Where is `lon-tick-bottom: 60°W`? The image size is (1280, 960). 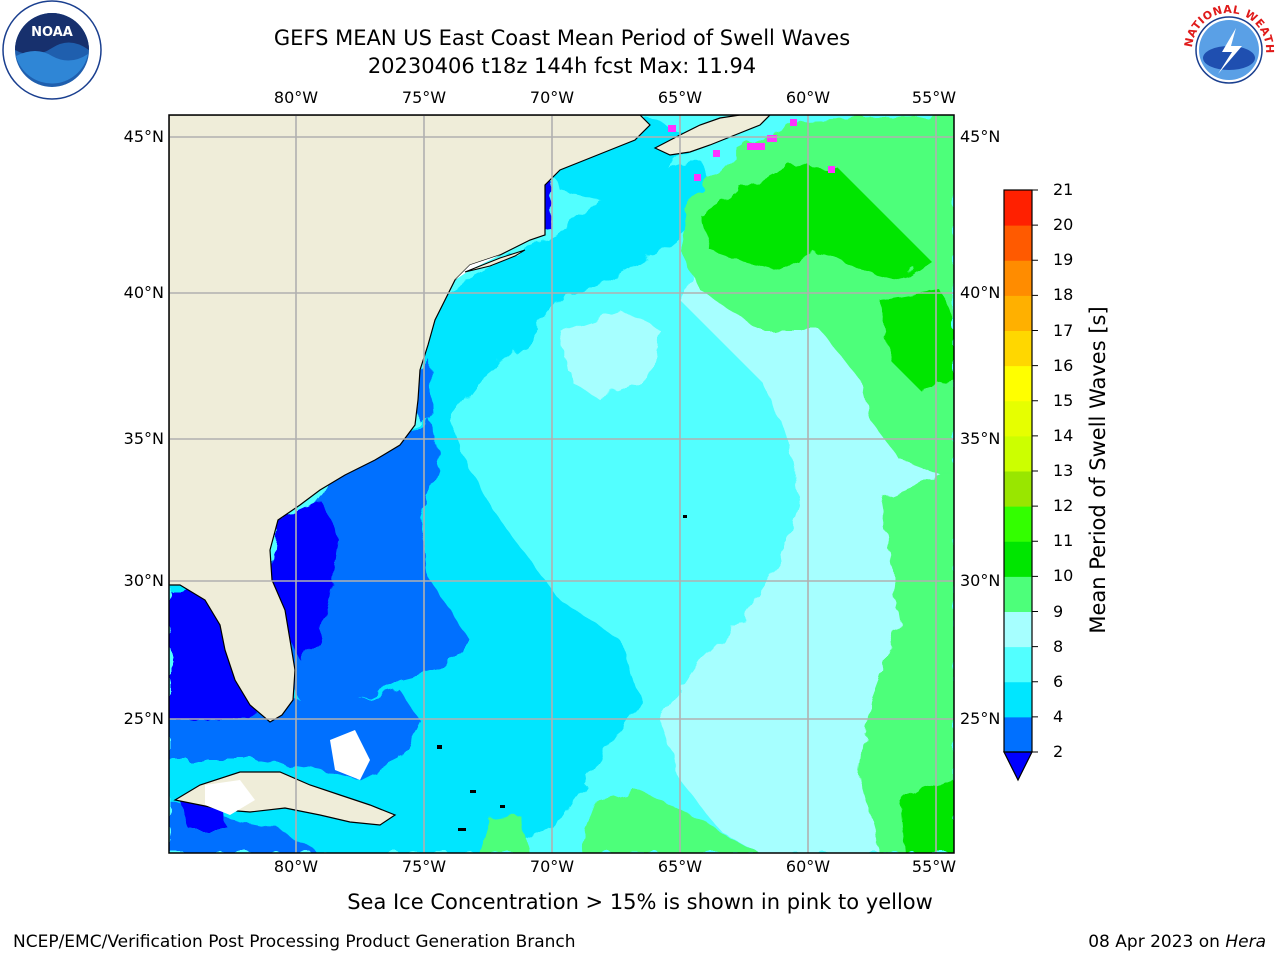
lon-tick-bottom: 60°W is located at coordinates (808, 866).